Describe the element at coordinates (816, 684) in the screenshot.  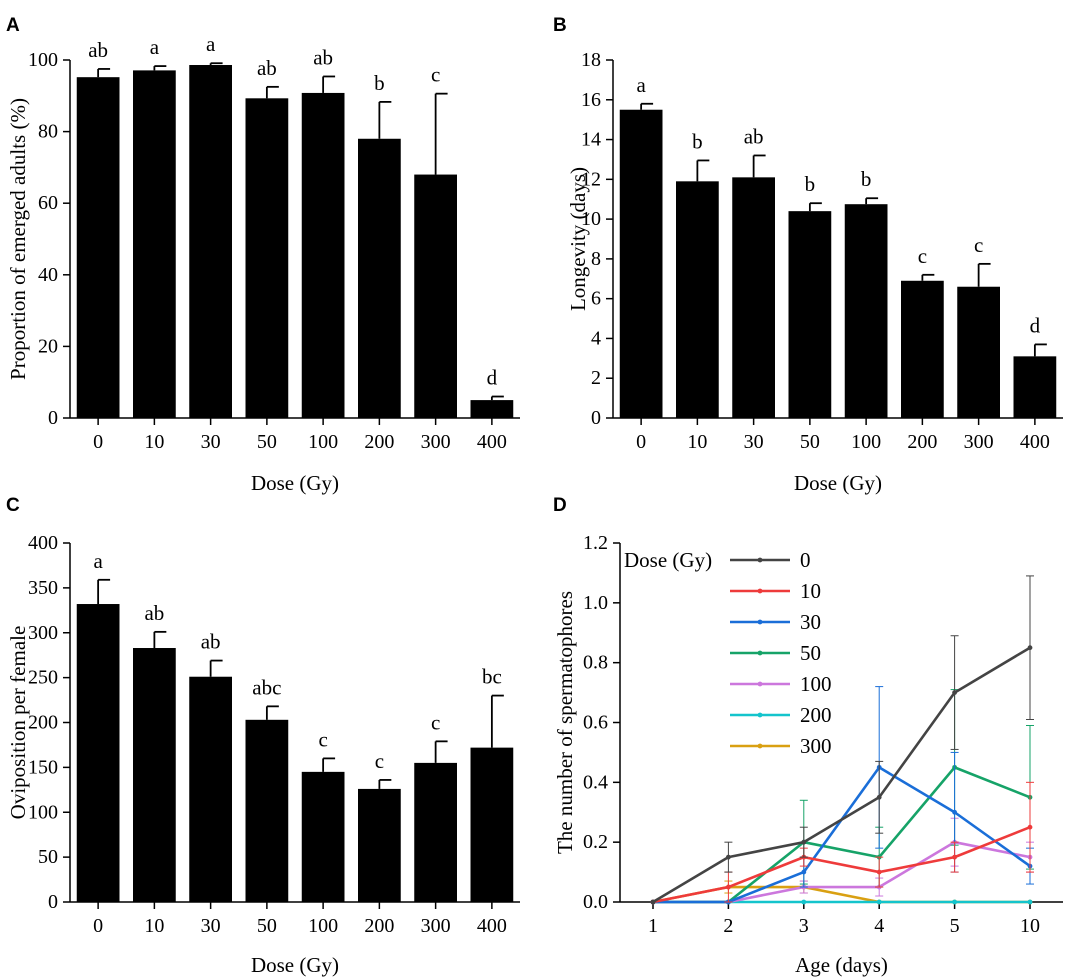
I see `legend-label: 100` at that location.